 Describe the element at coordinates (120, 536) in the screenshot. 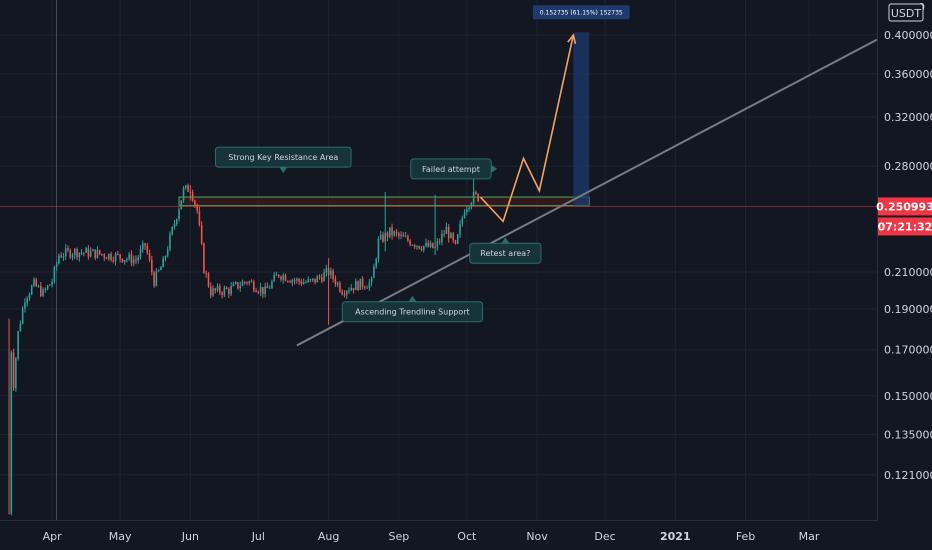

I see `x-tick-label: May` at that location.